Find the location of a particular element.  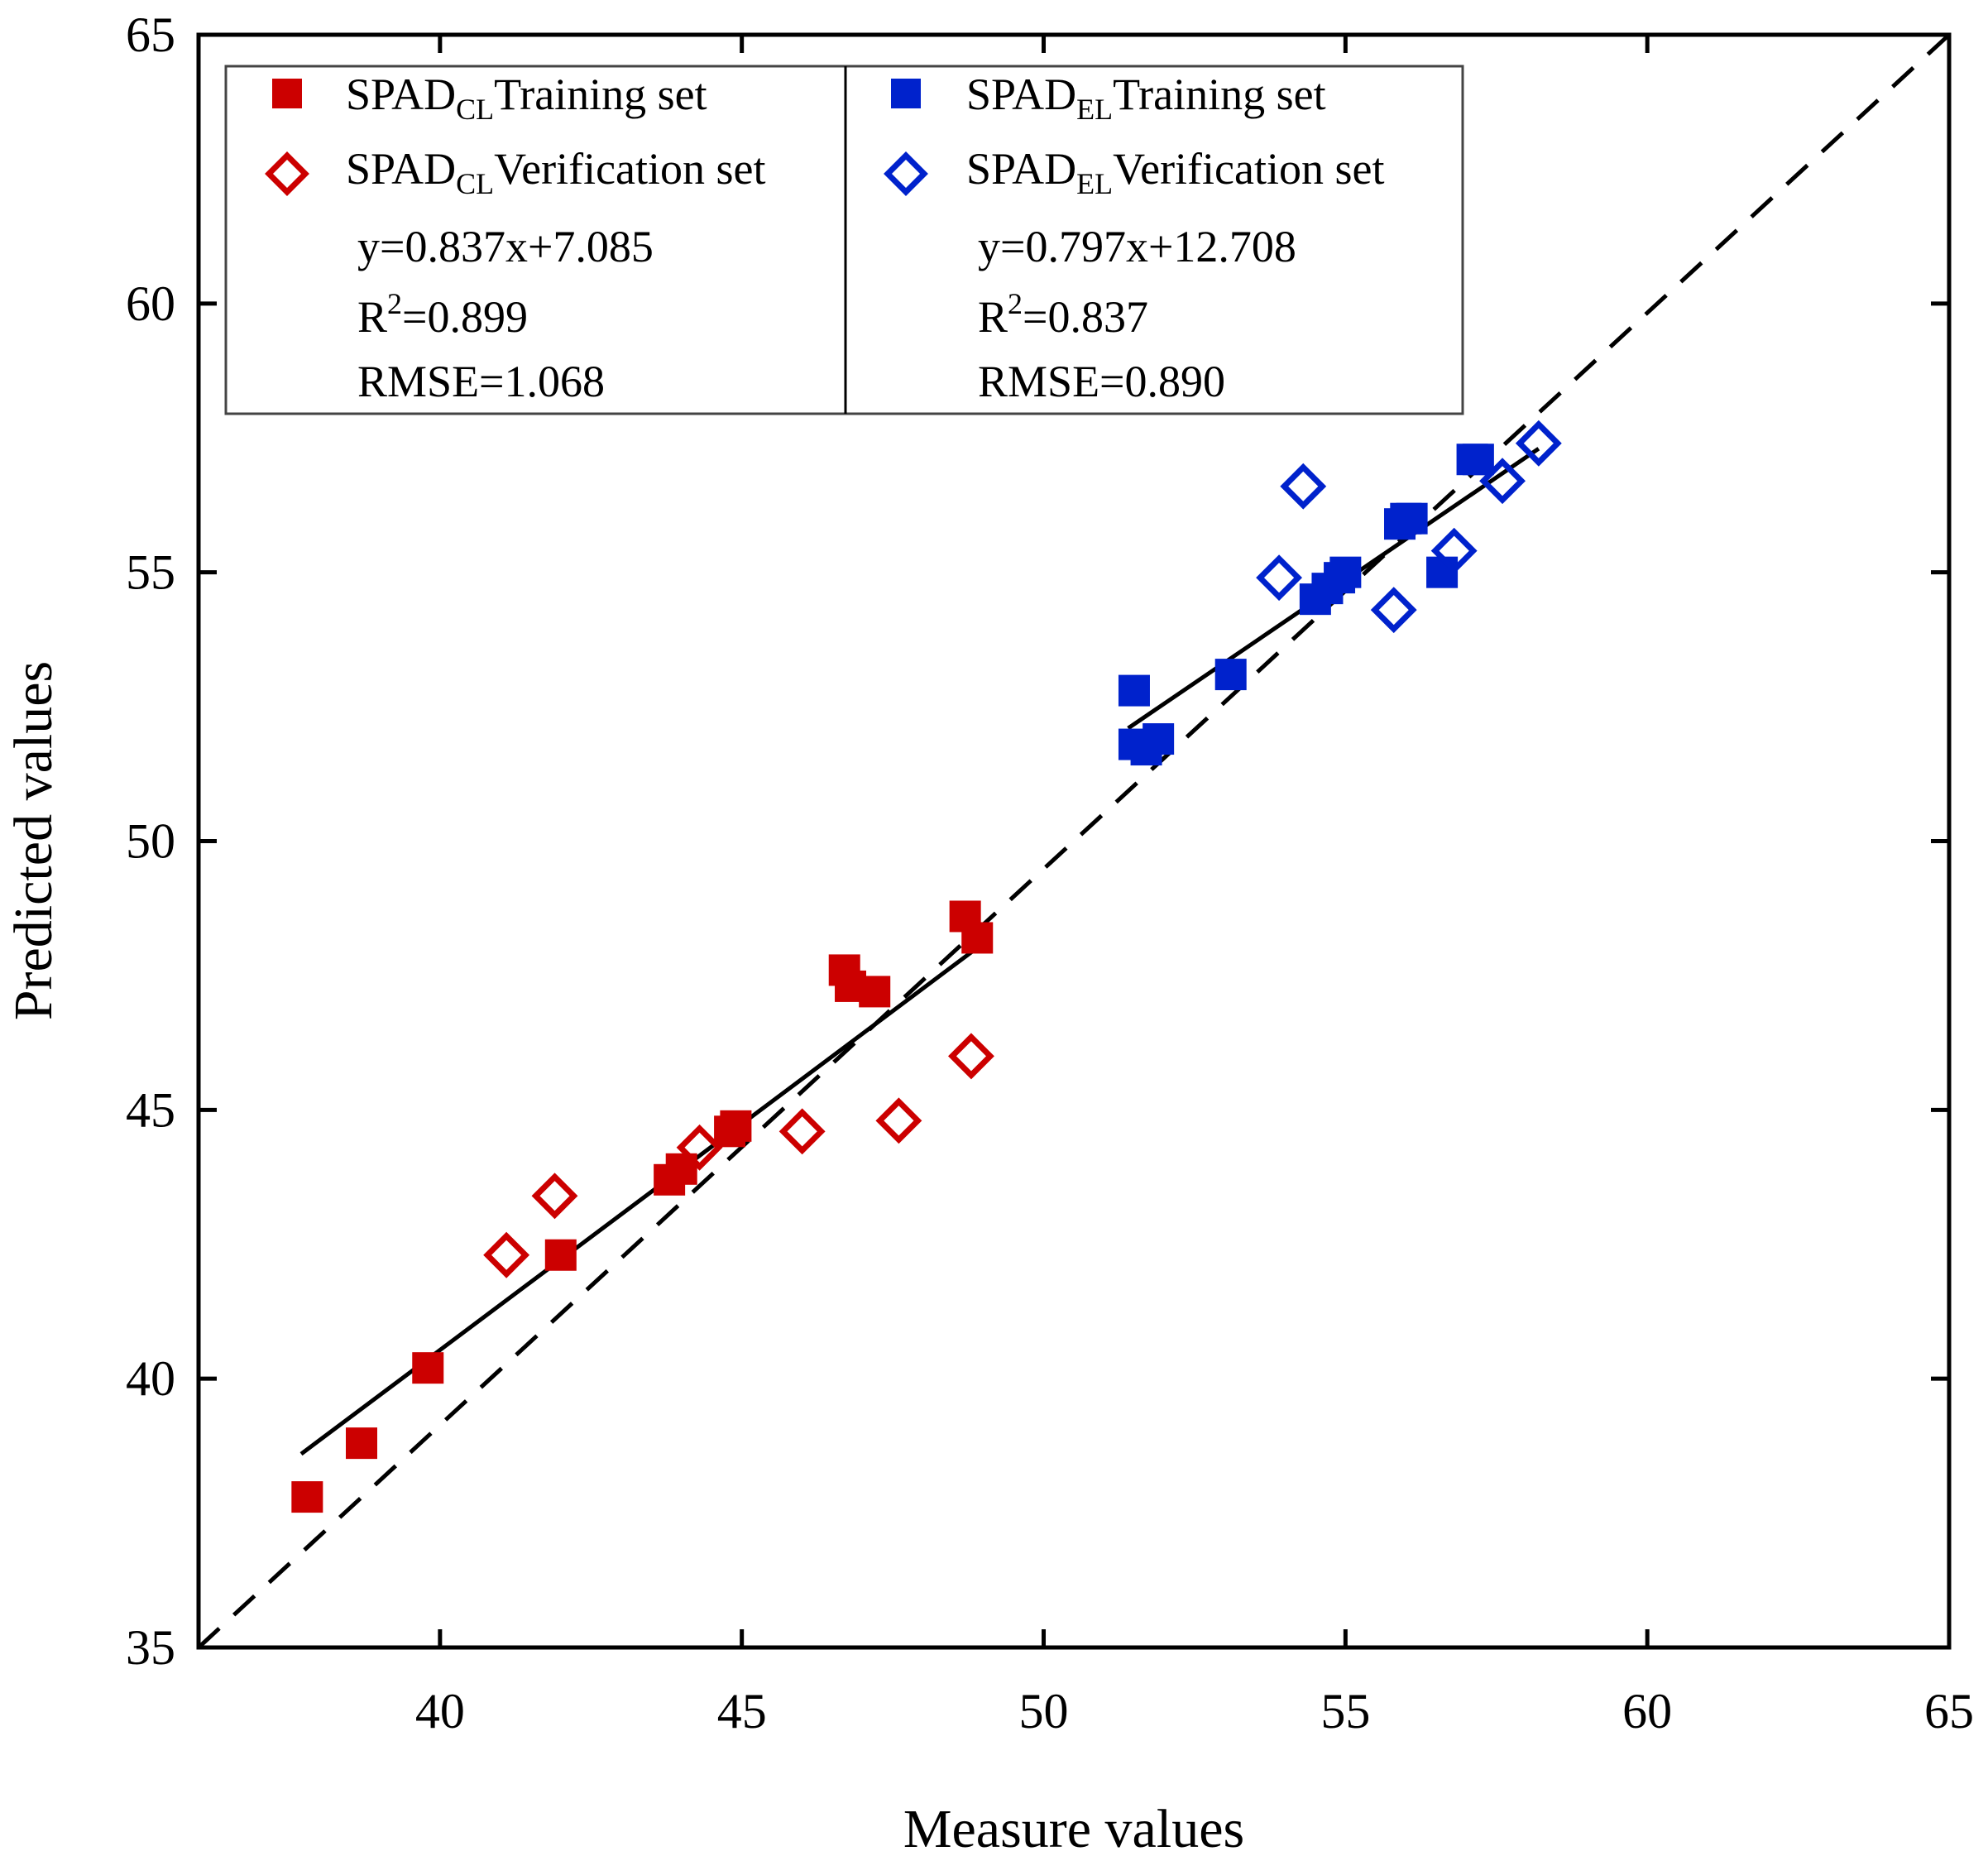

y-tick-label: 40 is located at coordinates (150, 1378).